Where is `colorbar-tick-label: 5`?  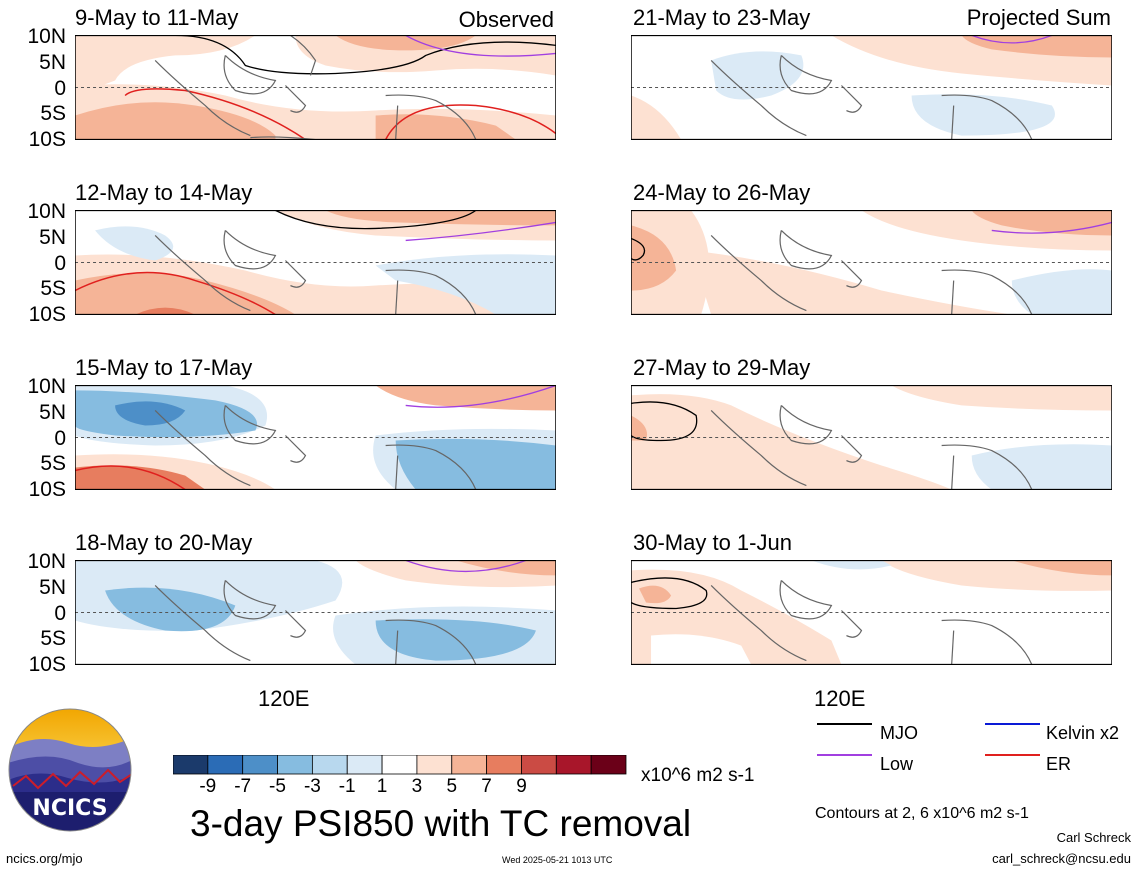 colorbar-tick-label: 5 is located at coordinates (452, 786).